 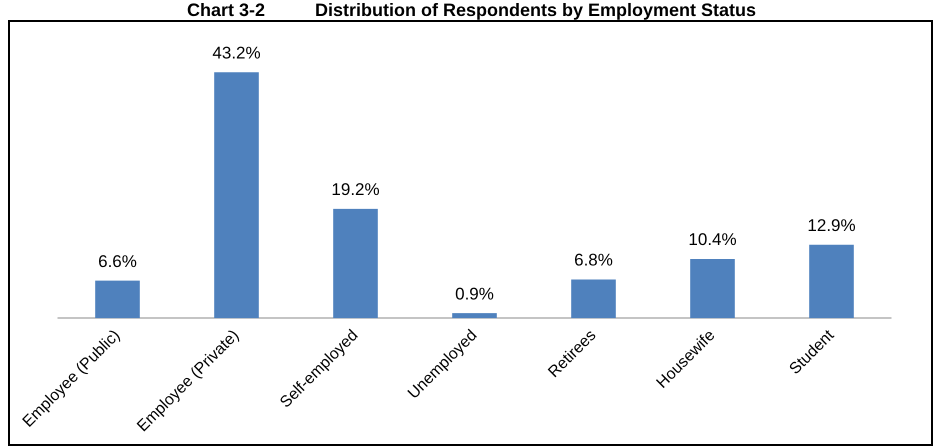 I want to click on data-label: 19.2%, so click(x=355, y=190).